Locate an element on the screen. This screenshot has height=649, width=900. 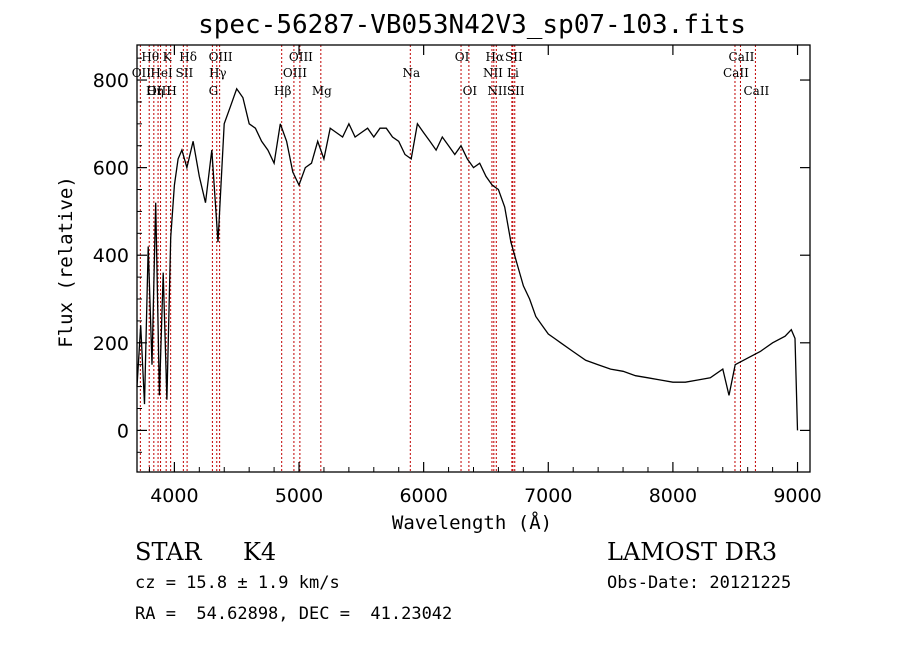
x-tick-label-4: 8000 is located at coordinates (673, 496).